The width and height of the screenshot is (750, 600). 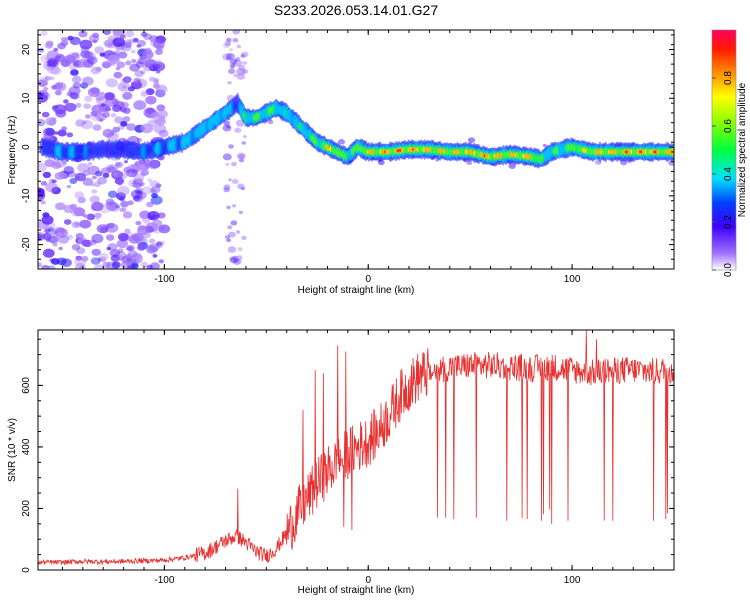 What do you see at coordinates (12, 450) in the screenshot?
I see `snr-y-label: SNR (10 * v/v)` at bounding box center [12, 450].